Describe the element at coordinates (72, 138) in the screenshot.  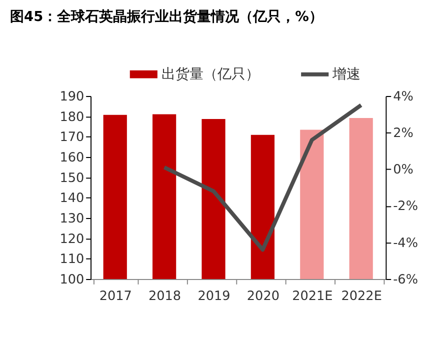
I see `y-tick-label: 170` at that location.